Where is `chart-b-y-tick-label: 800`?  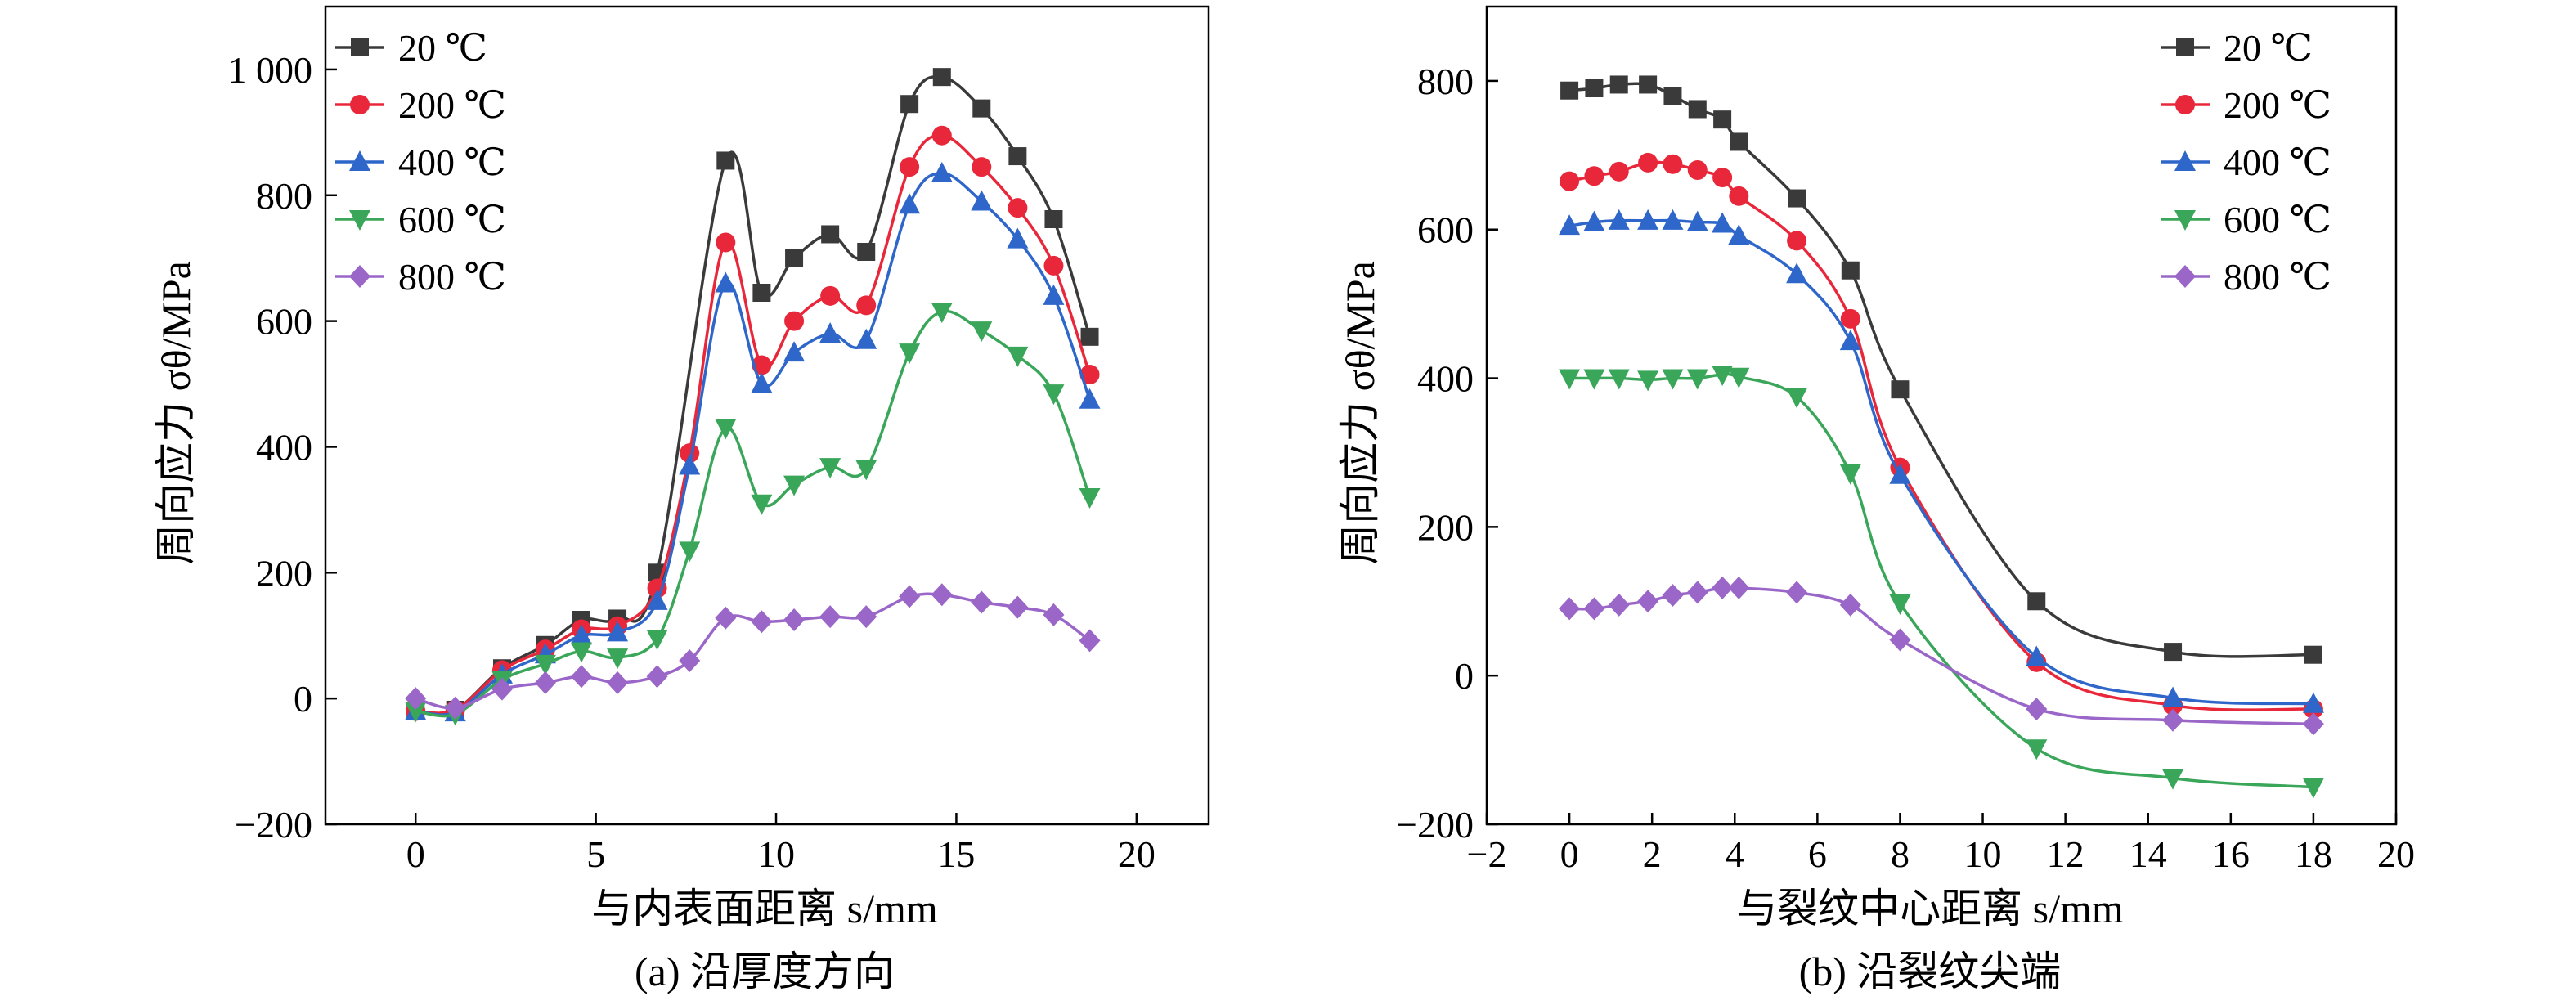 chart-b-y-tick-label: 800 is located at coordinates (1446, 81).